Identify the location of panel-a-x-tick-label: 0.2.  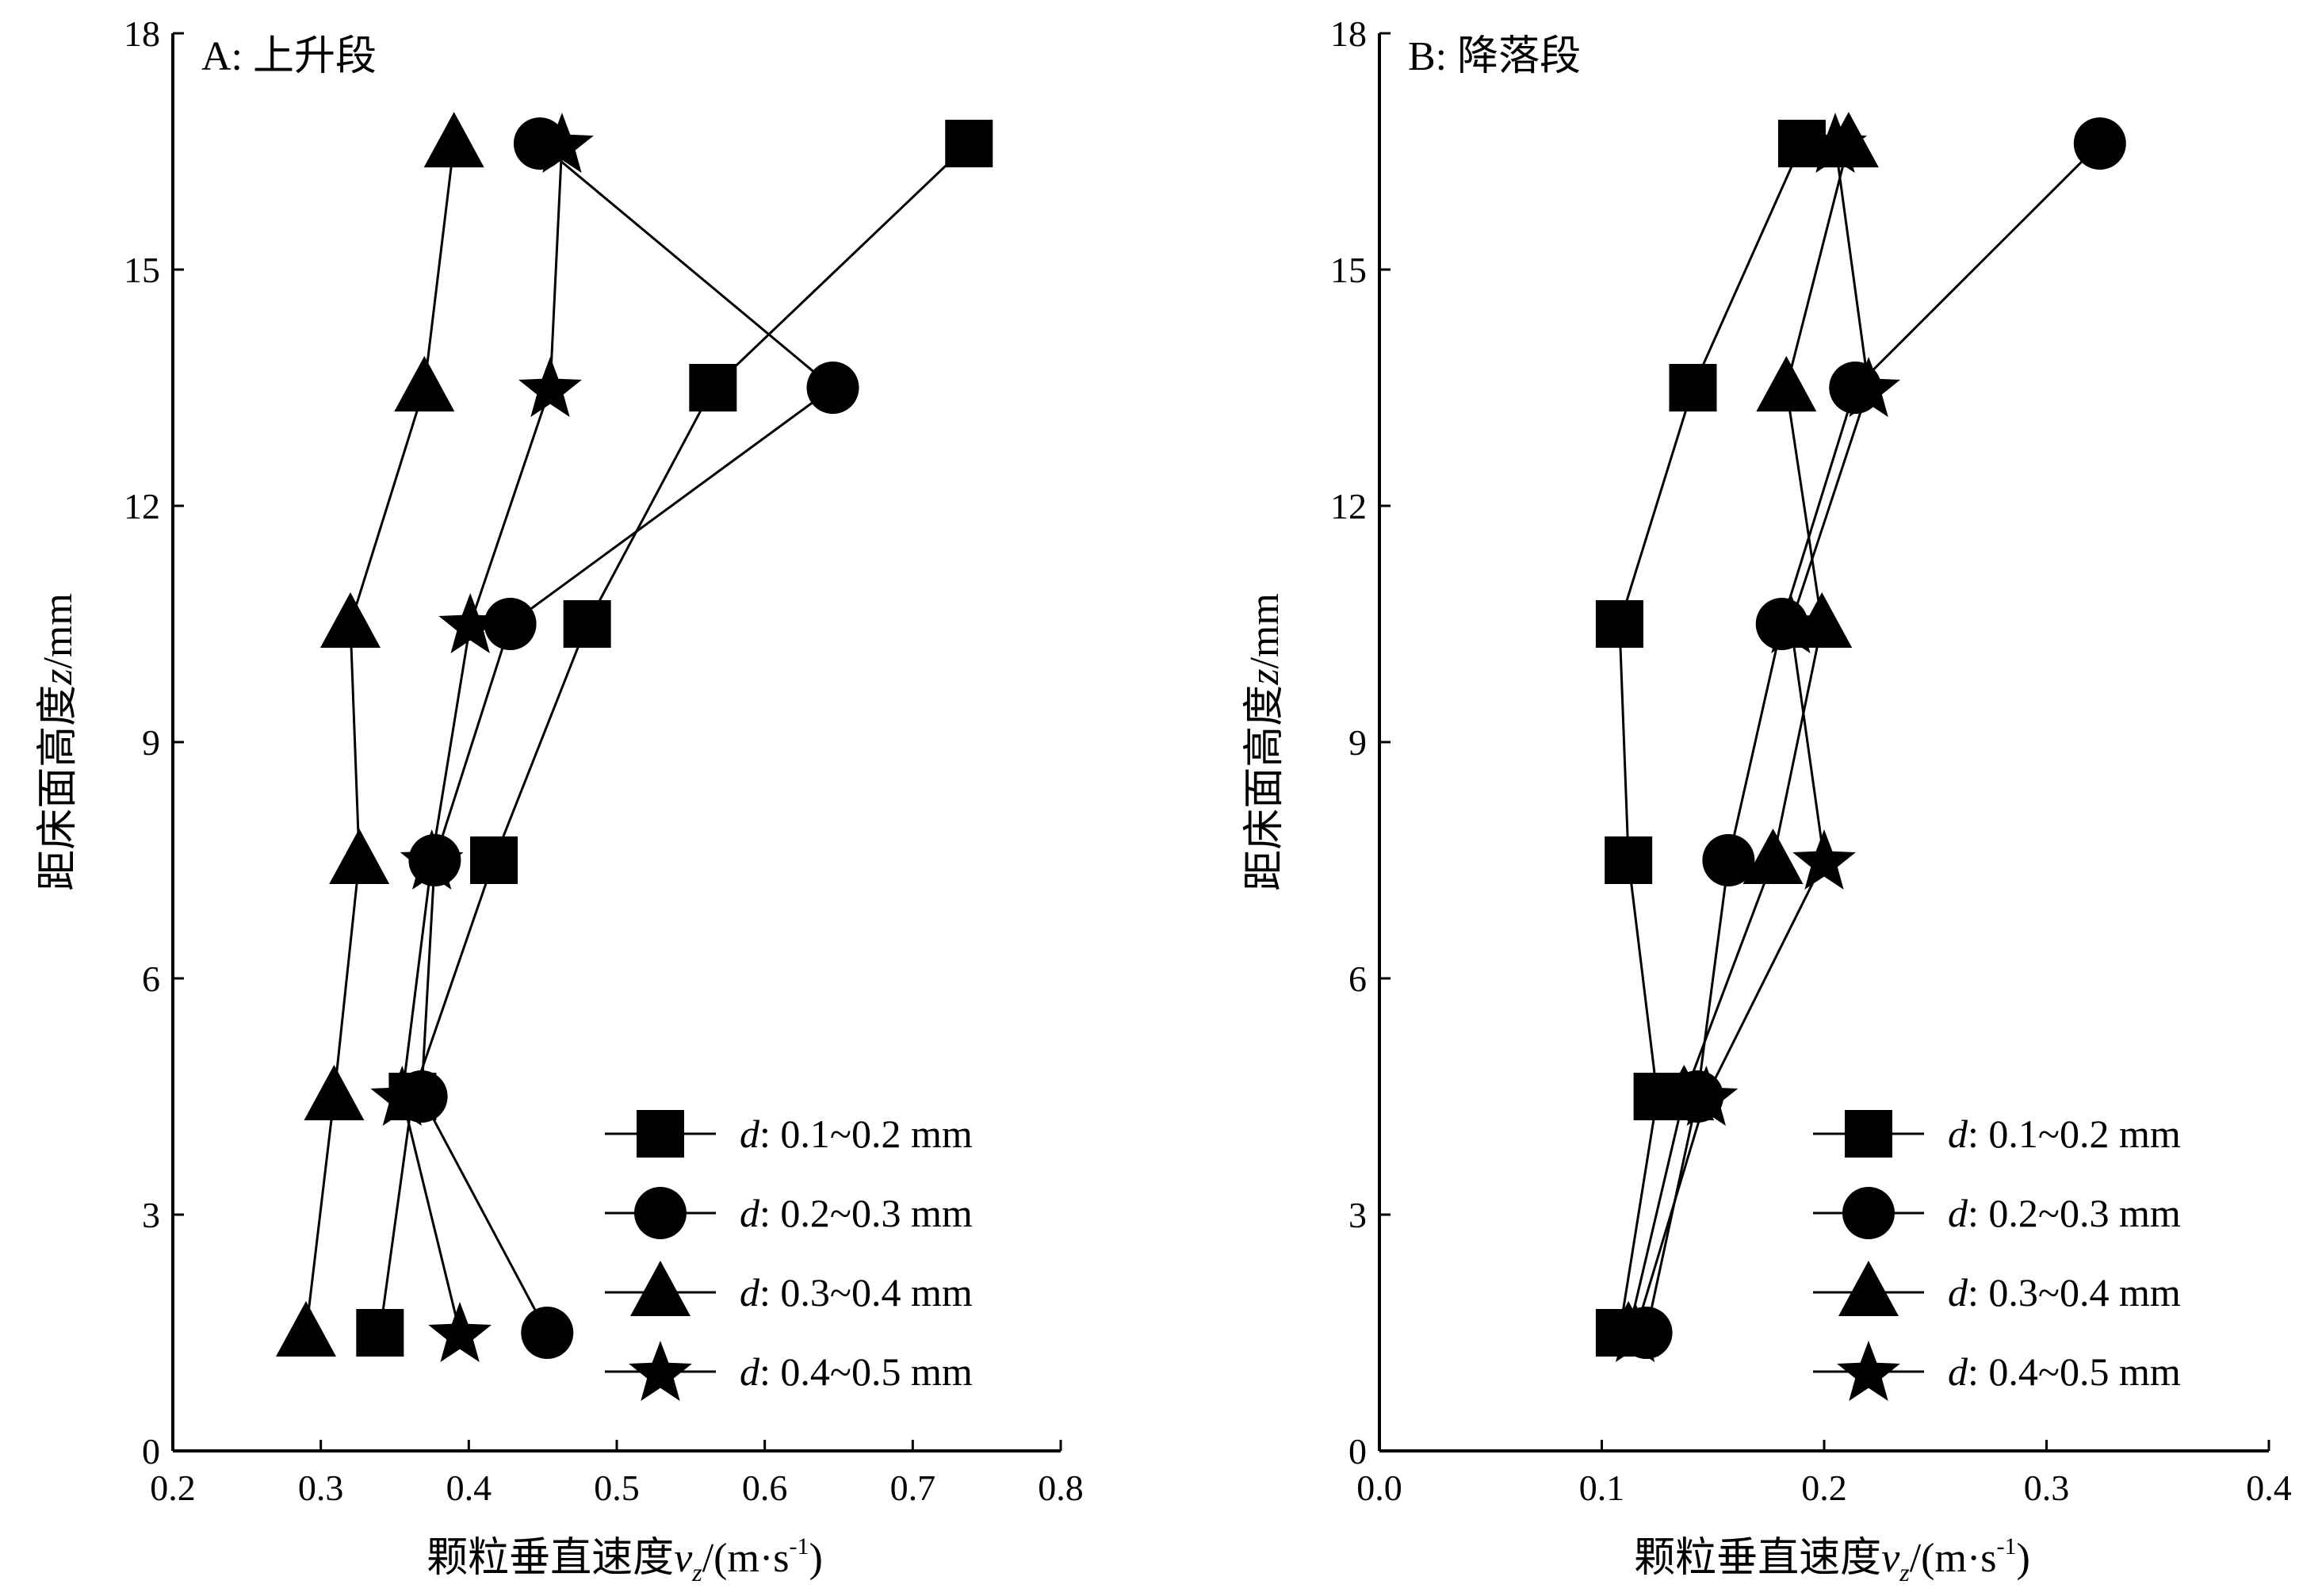
(173, 1488).